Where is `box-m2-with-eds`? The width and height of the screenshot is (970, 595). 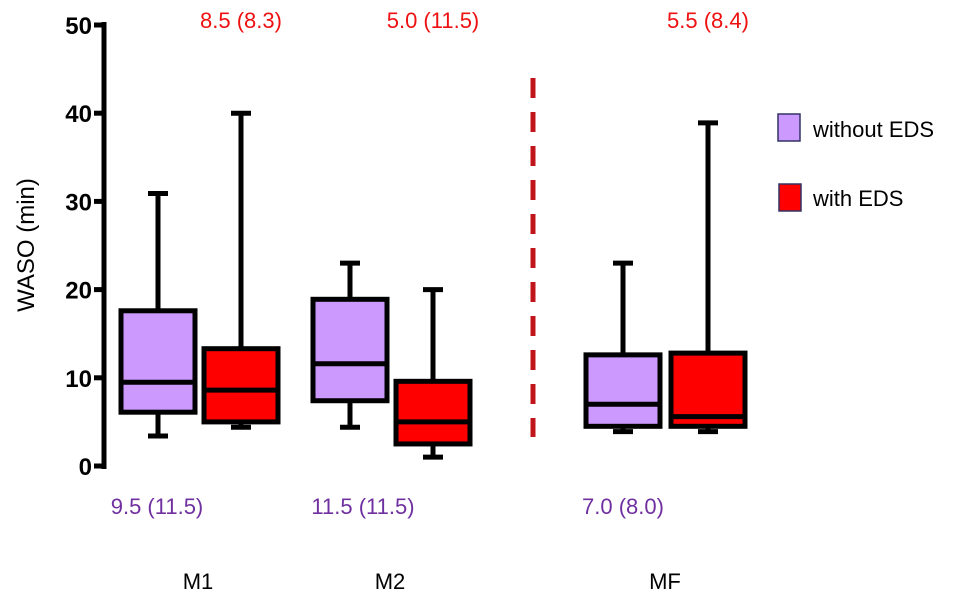
box-m2-with-eds is located at coordinates (433, 373).